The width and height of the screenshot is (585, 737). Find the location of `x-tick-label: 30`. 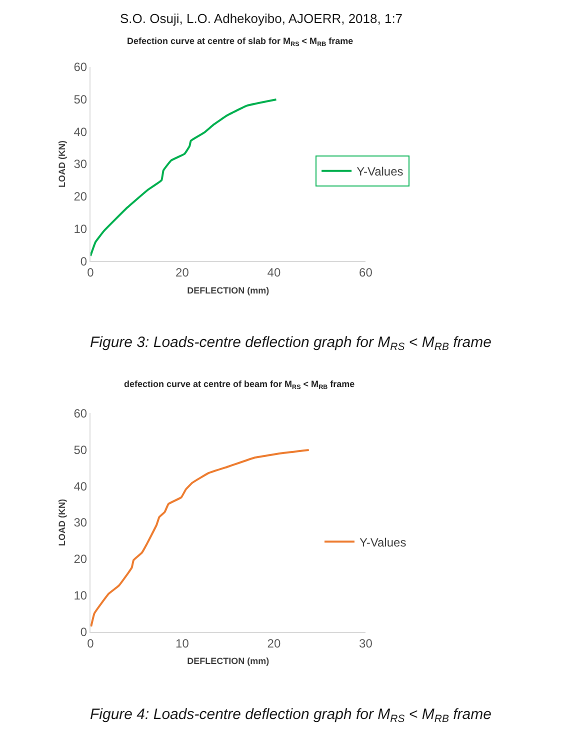

x-tick-label: 30 is located at coordinates (366, 643).